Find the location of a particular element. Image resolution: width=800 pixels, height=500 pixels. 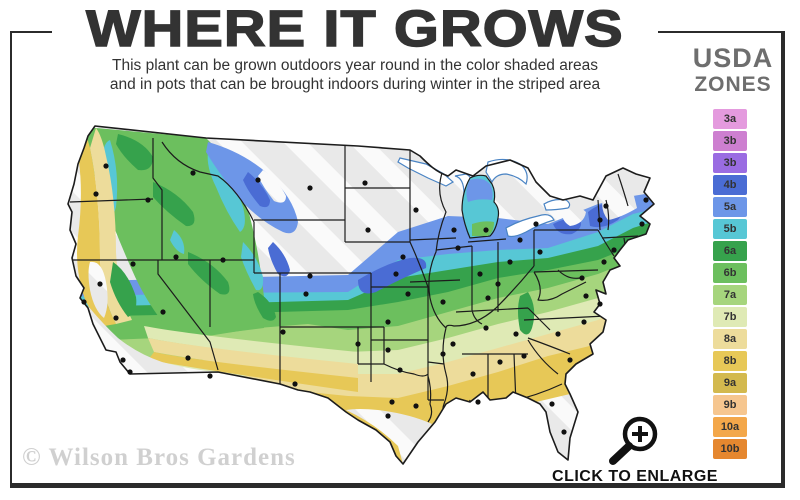

zone-chip-label: 7a is located at coordinates (730, 295).